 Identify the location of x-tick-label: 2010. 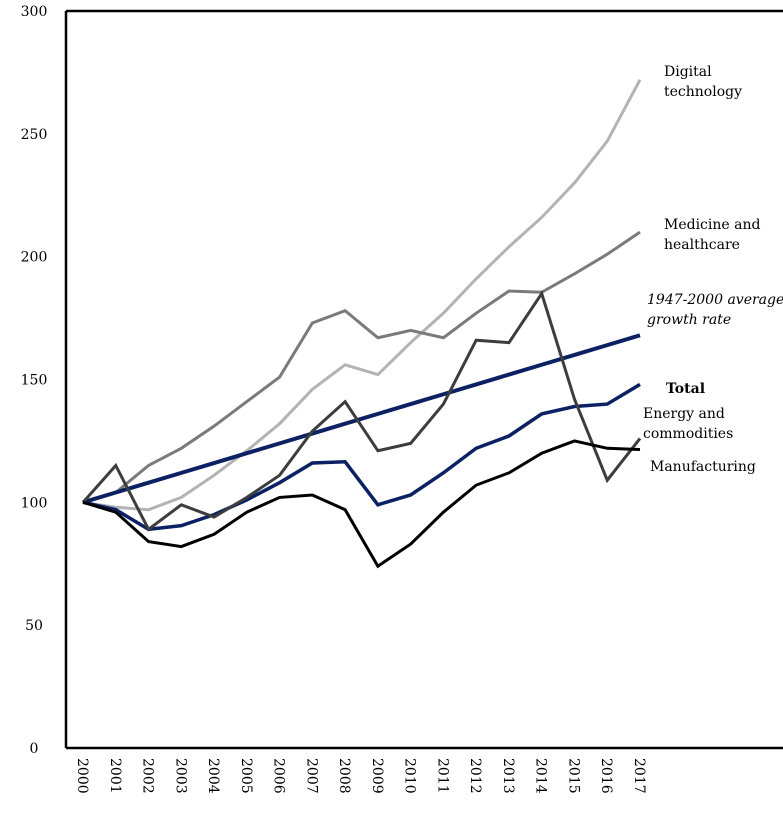
(410, 776).